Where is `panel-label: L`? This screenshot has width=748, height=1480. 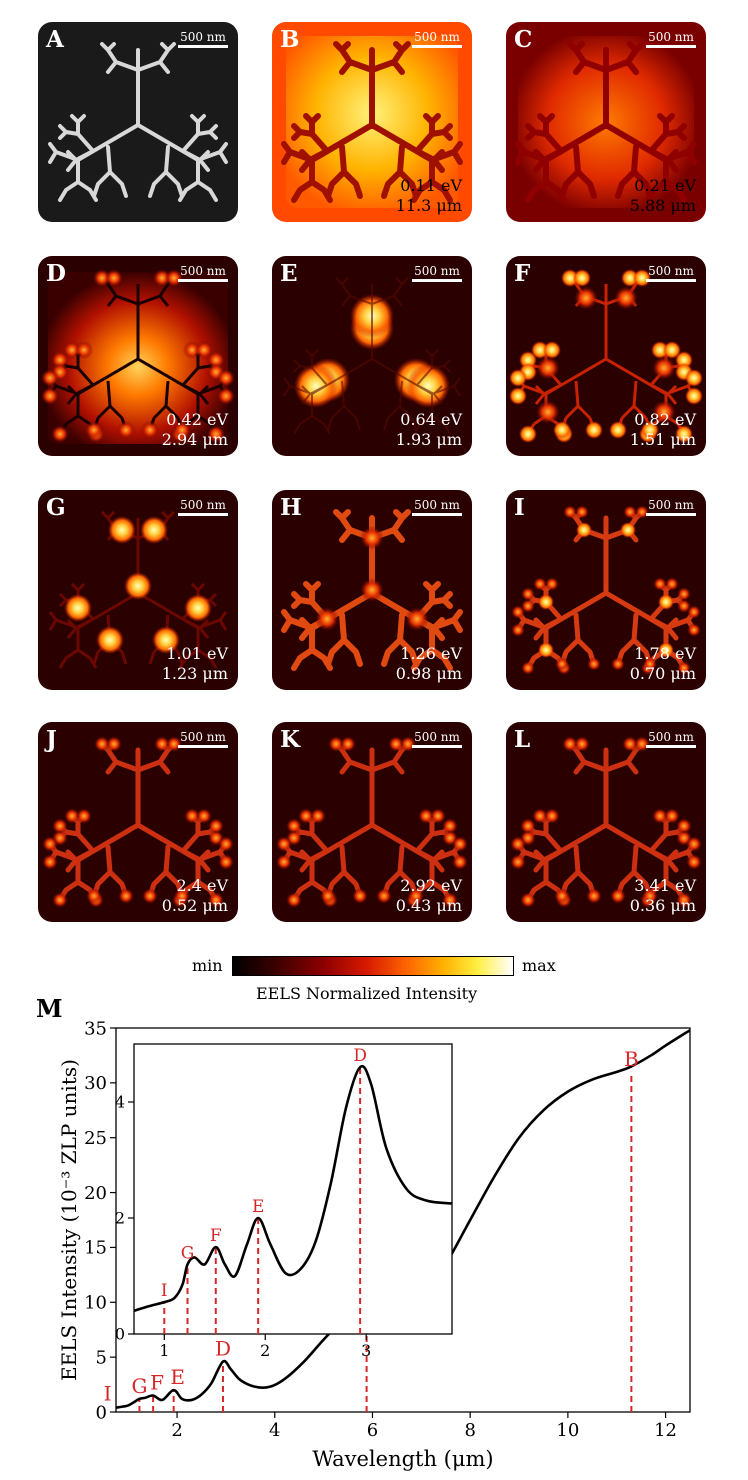
panel-label: L is located at coordinates (522, 739).